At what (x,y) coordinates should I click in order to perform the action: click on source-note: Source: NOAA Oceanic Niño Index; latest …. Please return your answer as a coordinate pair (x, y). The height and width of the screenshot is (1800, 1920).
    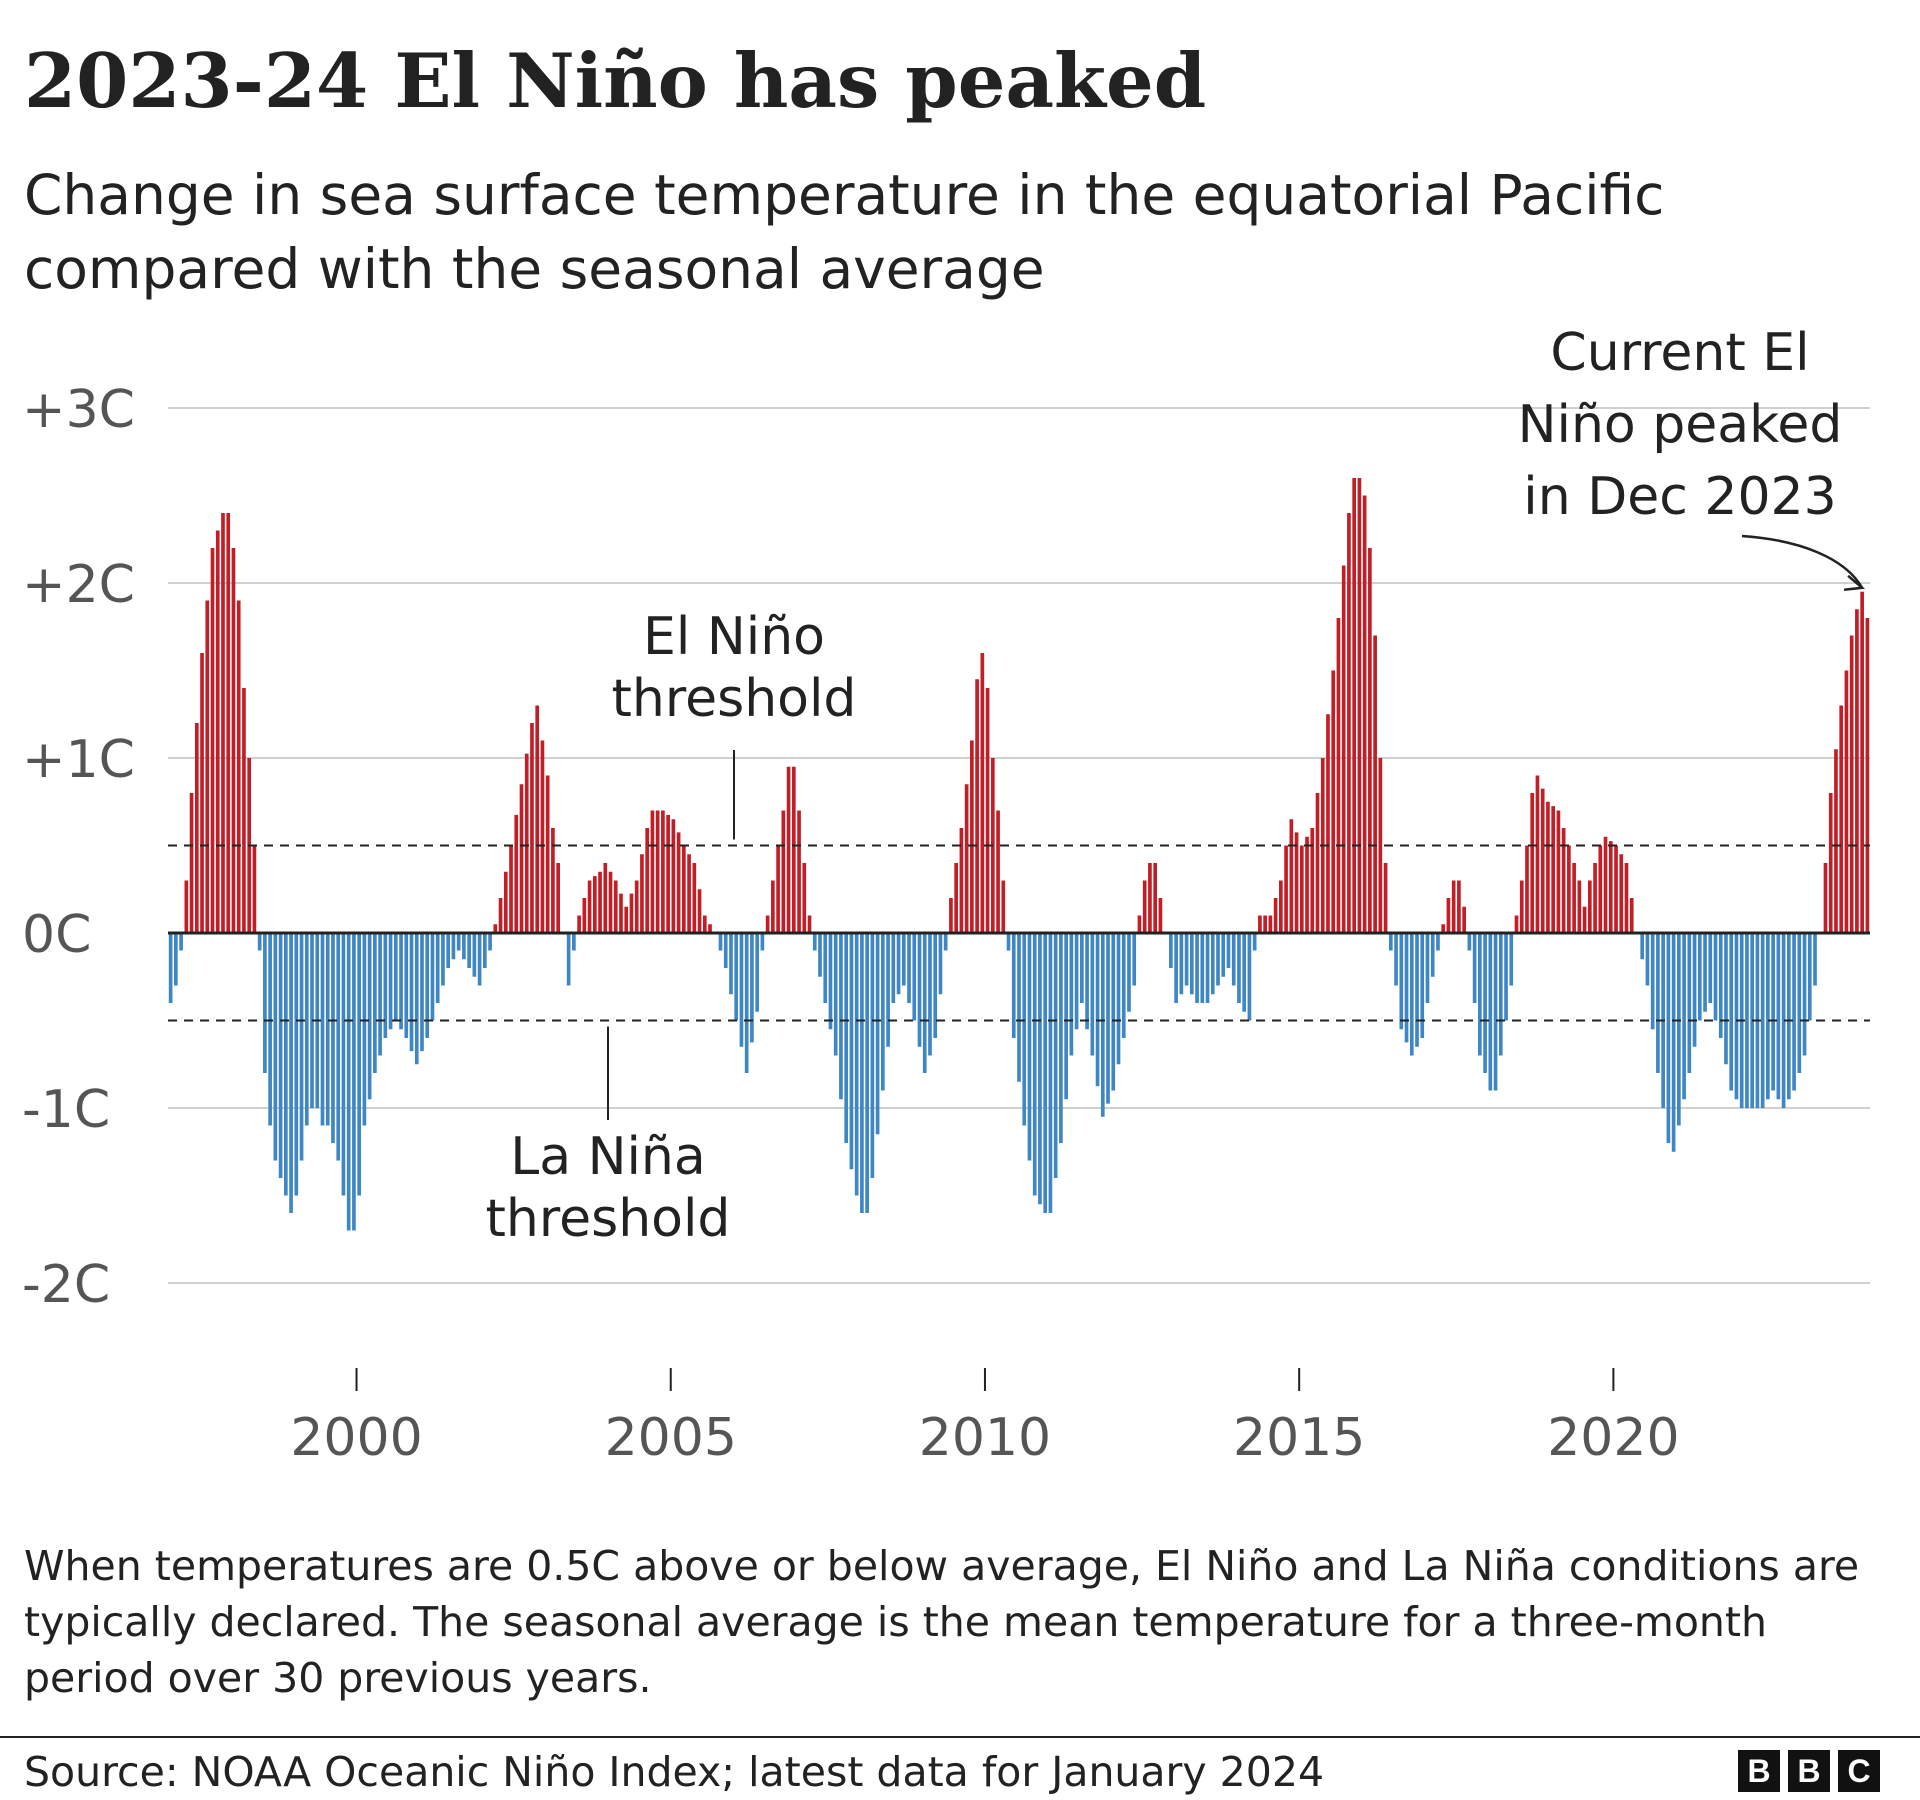
    Looking at the image, I should click on (674, 1772).